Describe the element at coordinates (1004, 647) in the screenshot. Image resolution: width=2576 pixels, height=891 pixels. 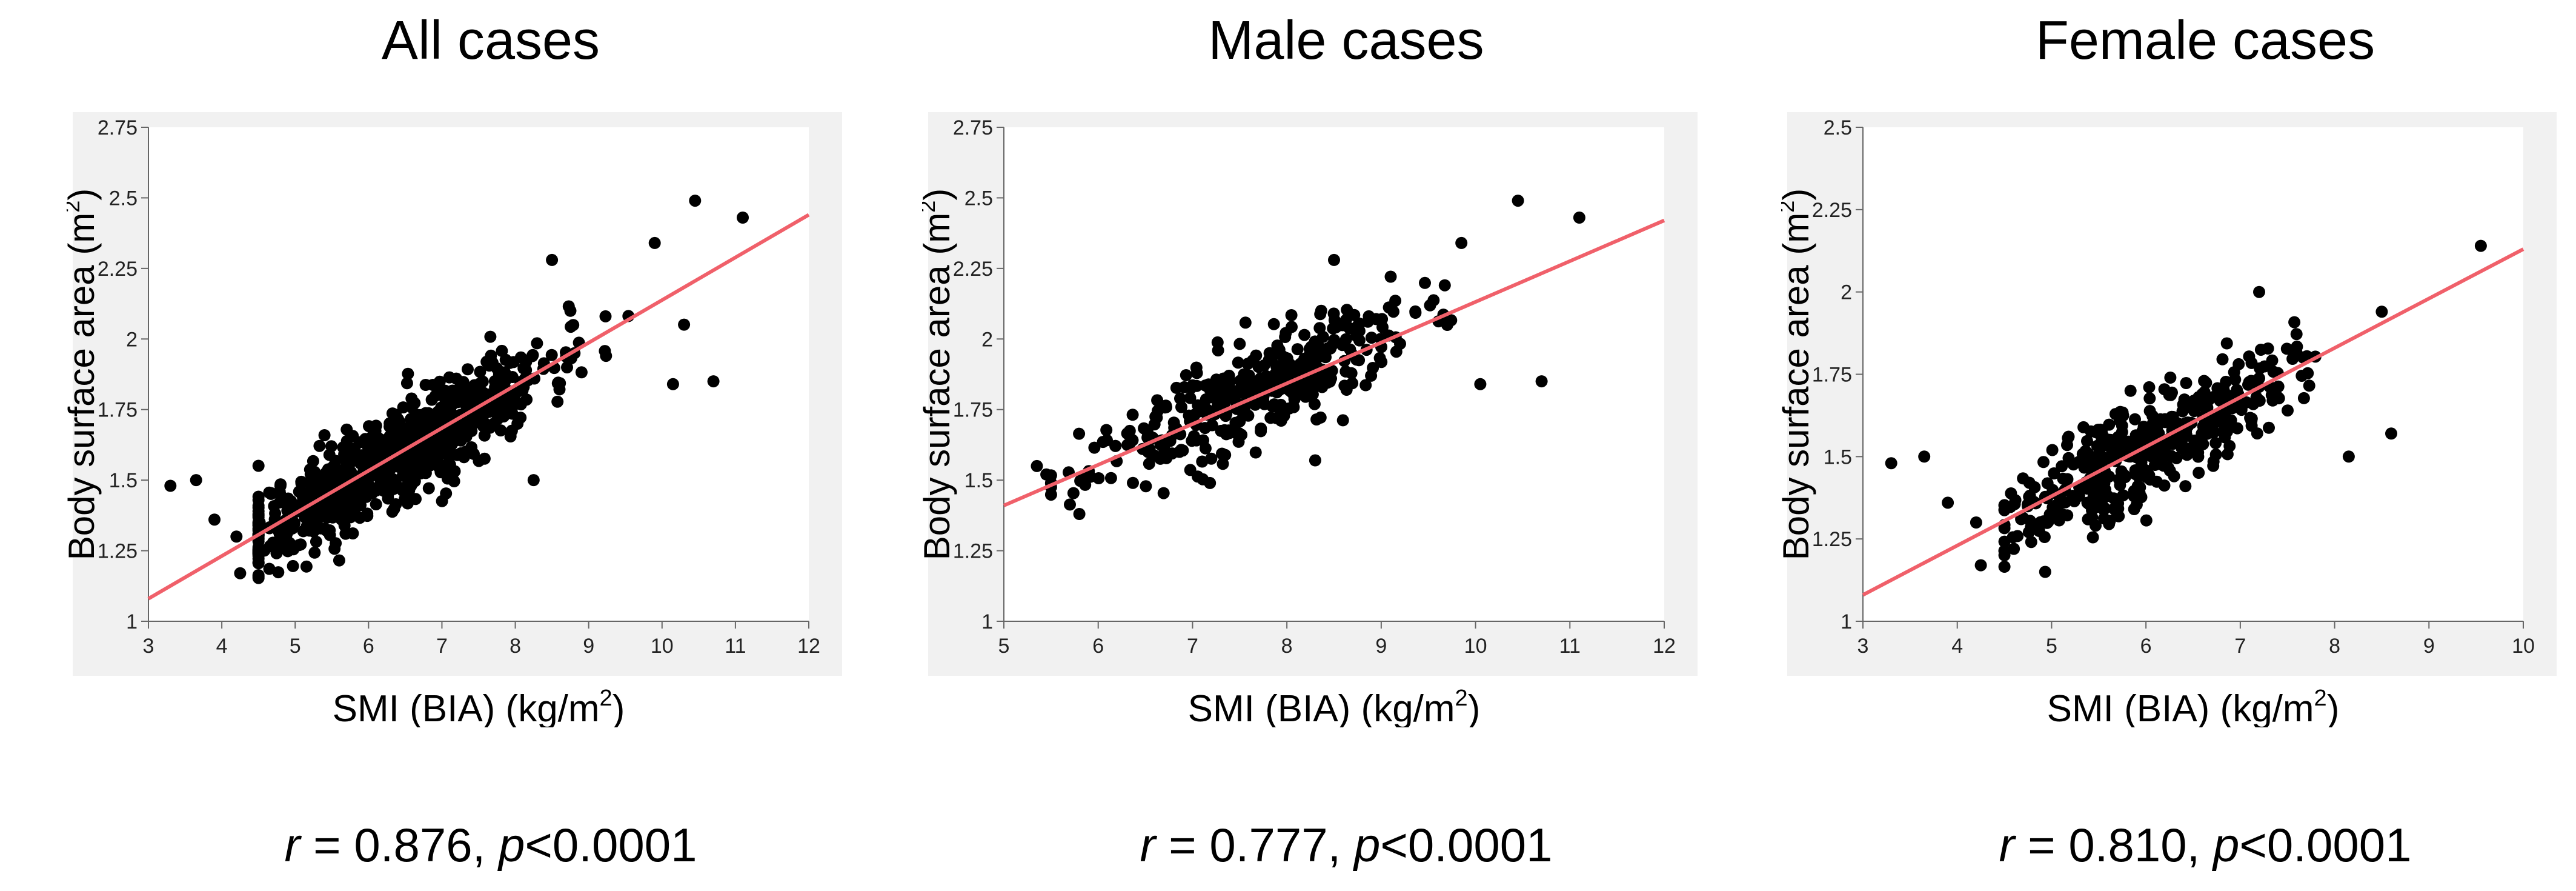
I see `x-tick-label: 5` at that location.